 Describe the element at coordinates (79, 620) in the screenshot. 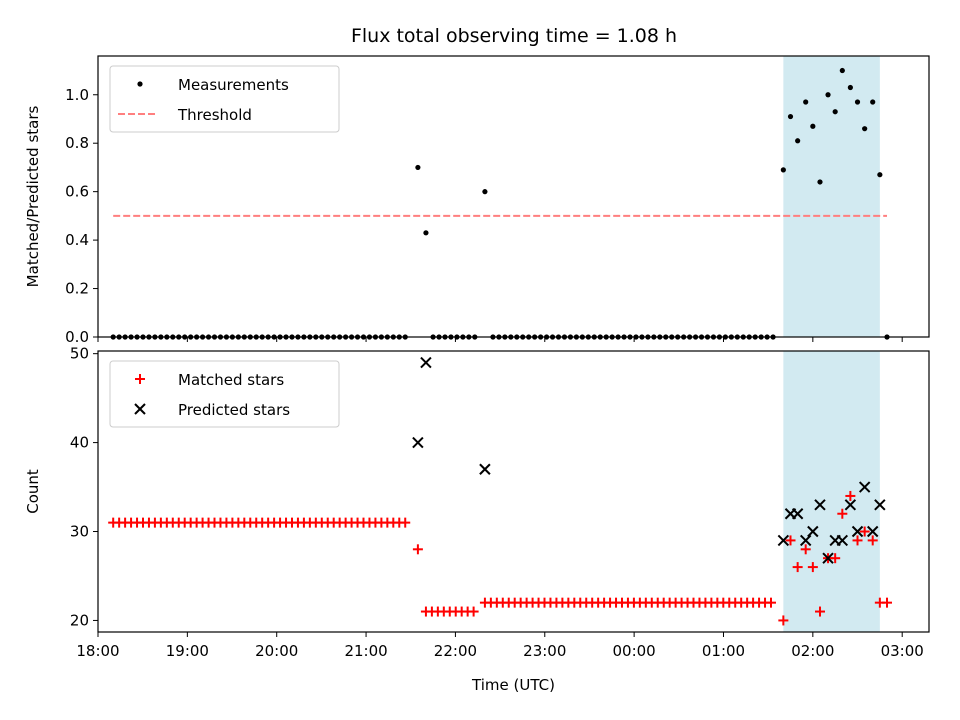

I see `y-tick-label: 20` at that location.